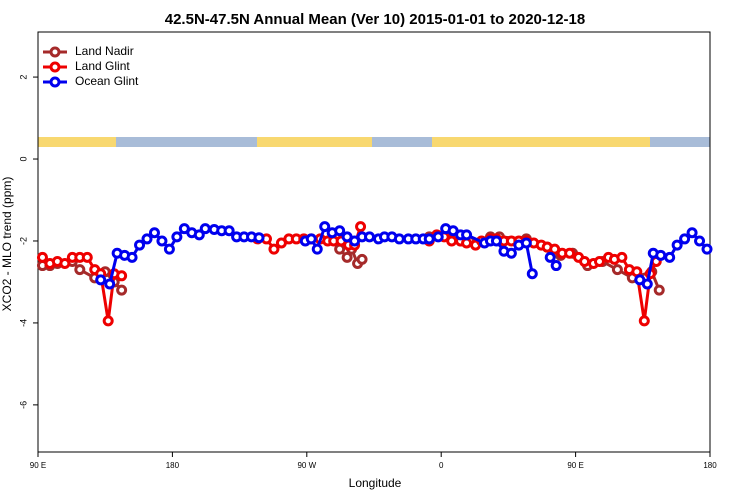 This screenshot has width=750, height=500. Describe the element at coordinates (7, 244) in the screenshot. I see `y-axis-label: XCO2 - MLO trend (ppm)` at that location.